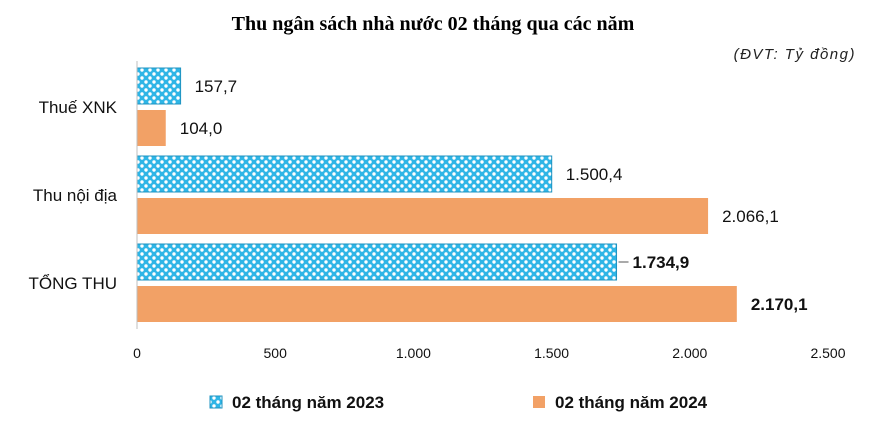 This screenshot has width=891, height=435. Describe the element at coordinates (201, 128) in the screenshot. I see `data-label-2024-thue-xnk: 104,0` at that location.